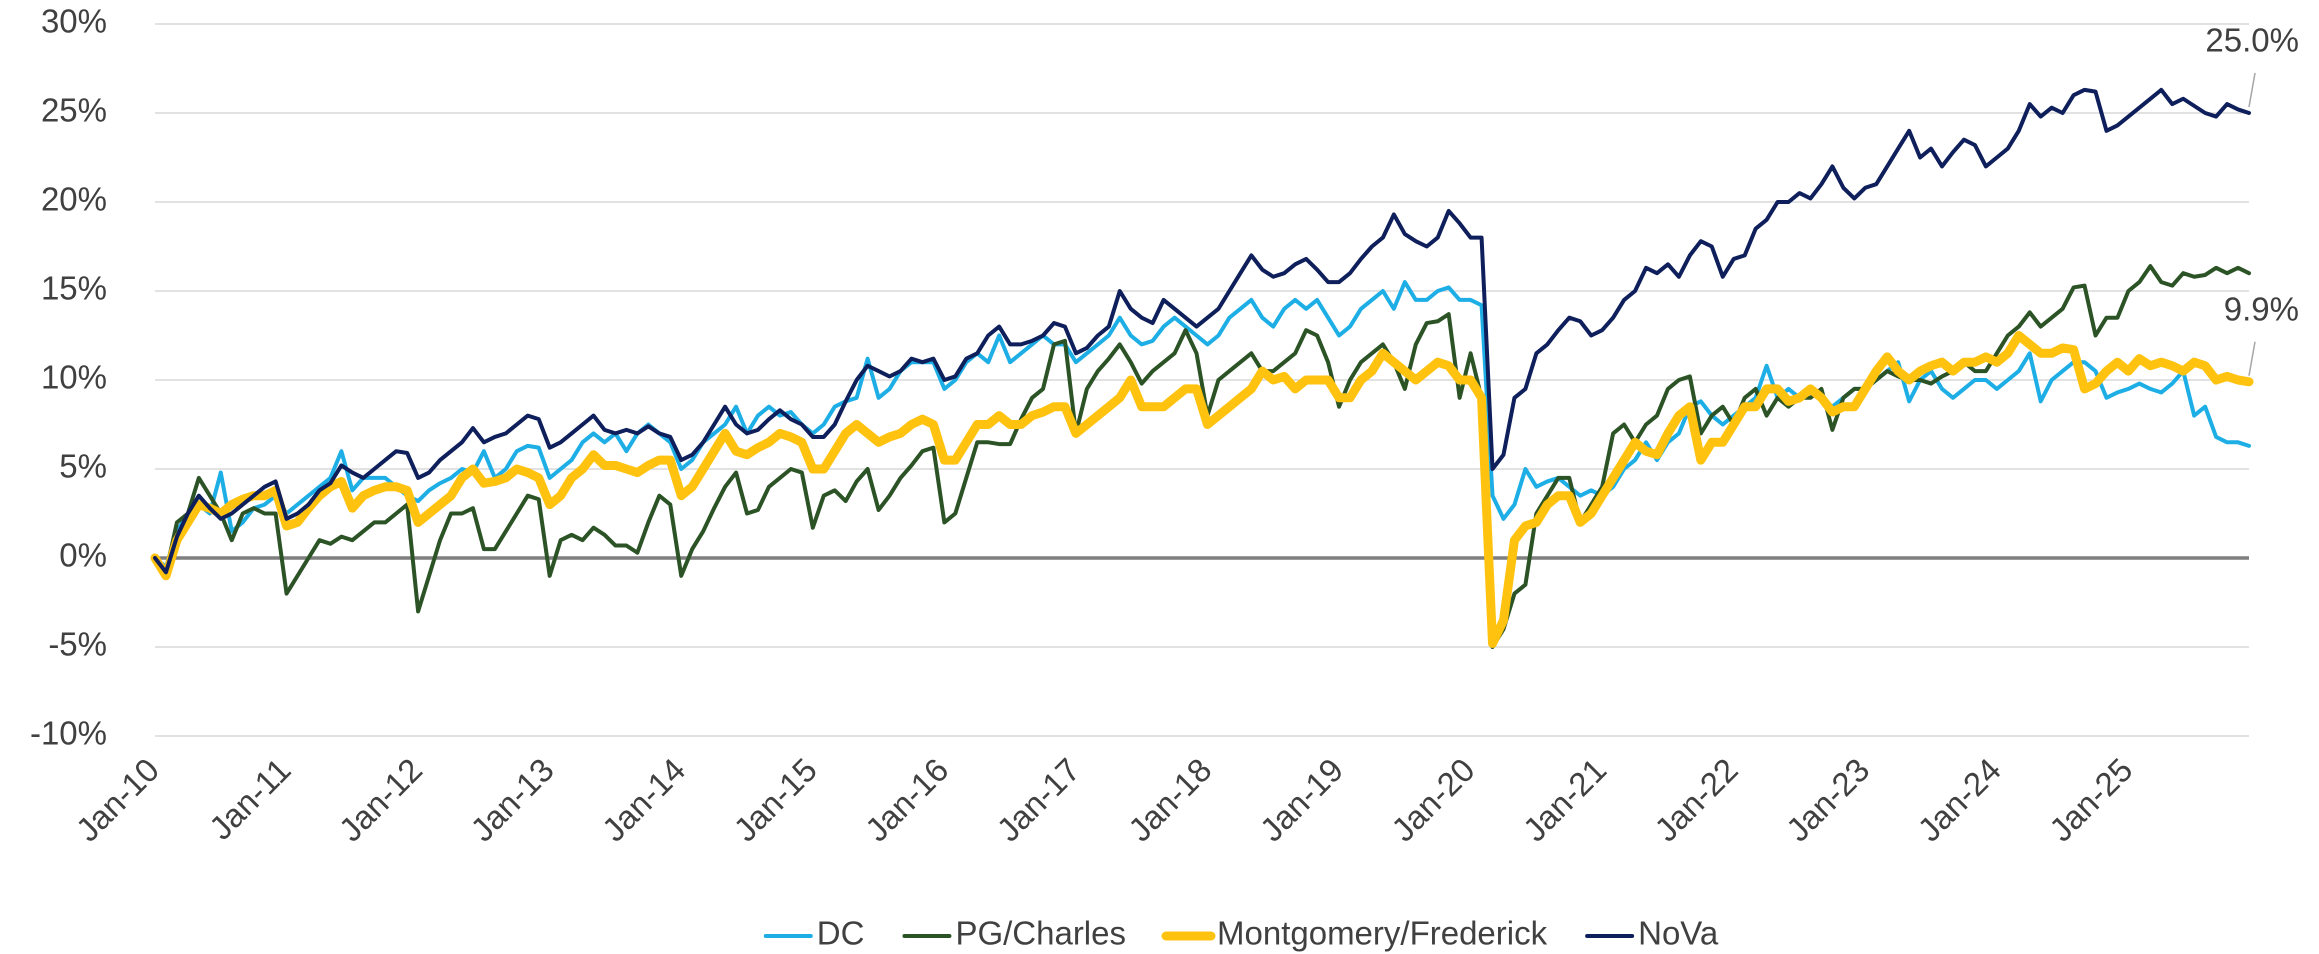 This screenshot has width=2319, height=954. Describe the element at coordinates (1382, 933) in the screenshot. I see `legend-label: Montgomery/Frederick` at that location.